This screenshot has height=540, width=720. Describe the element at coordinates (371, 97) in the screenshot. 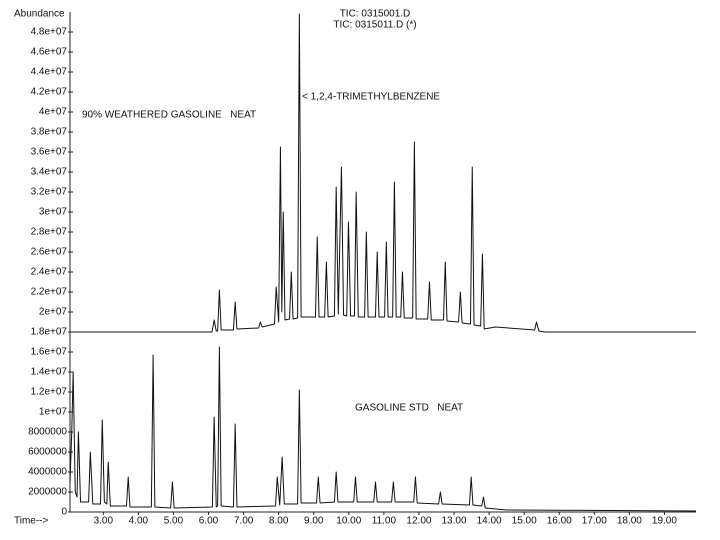

I see `annotation: < 1,2,4-TRIMETHYLBENZENE` at that location.